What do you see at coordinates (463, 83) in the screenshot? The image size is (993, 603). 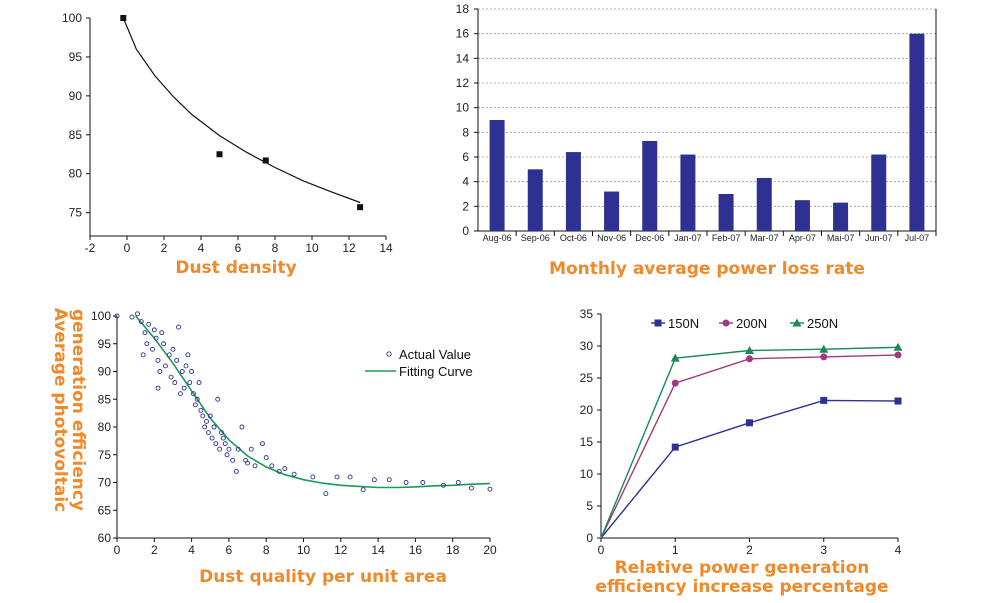 I see `y-tick-label: 12` at bounding box center [463, 83].